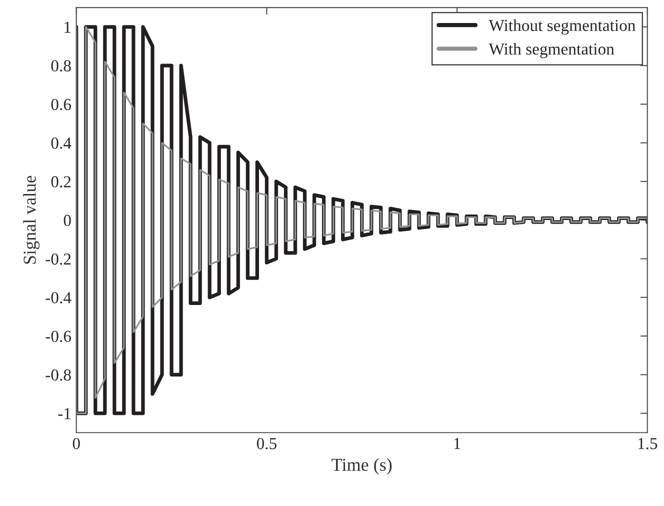 The height and width of the screenshot is (506, 664). Describe the element at coordinates (58, 375) in the screenshot. I see `y-tick-label: -0.8` at that location.